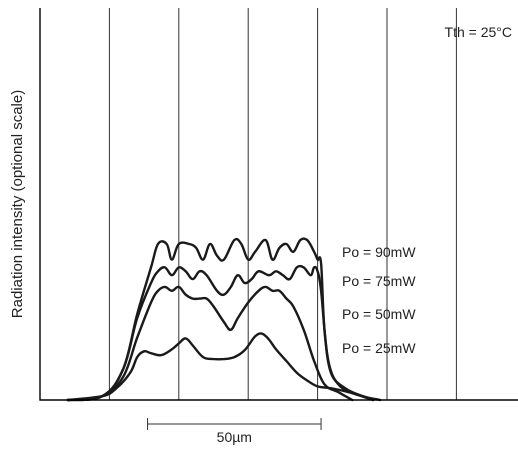  I want to click on series-label-1: Po = 90mW, so click(379, 252).